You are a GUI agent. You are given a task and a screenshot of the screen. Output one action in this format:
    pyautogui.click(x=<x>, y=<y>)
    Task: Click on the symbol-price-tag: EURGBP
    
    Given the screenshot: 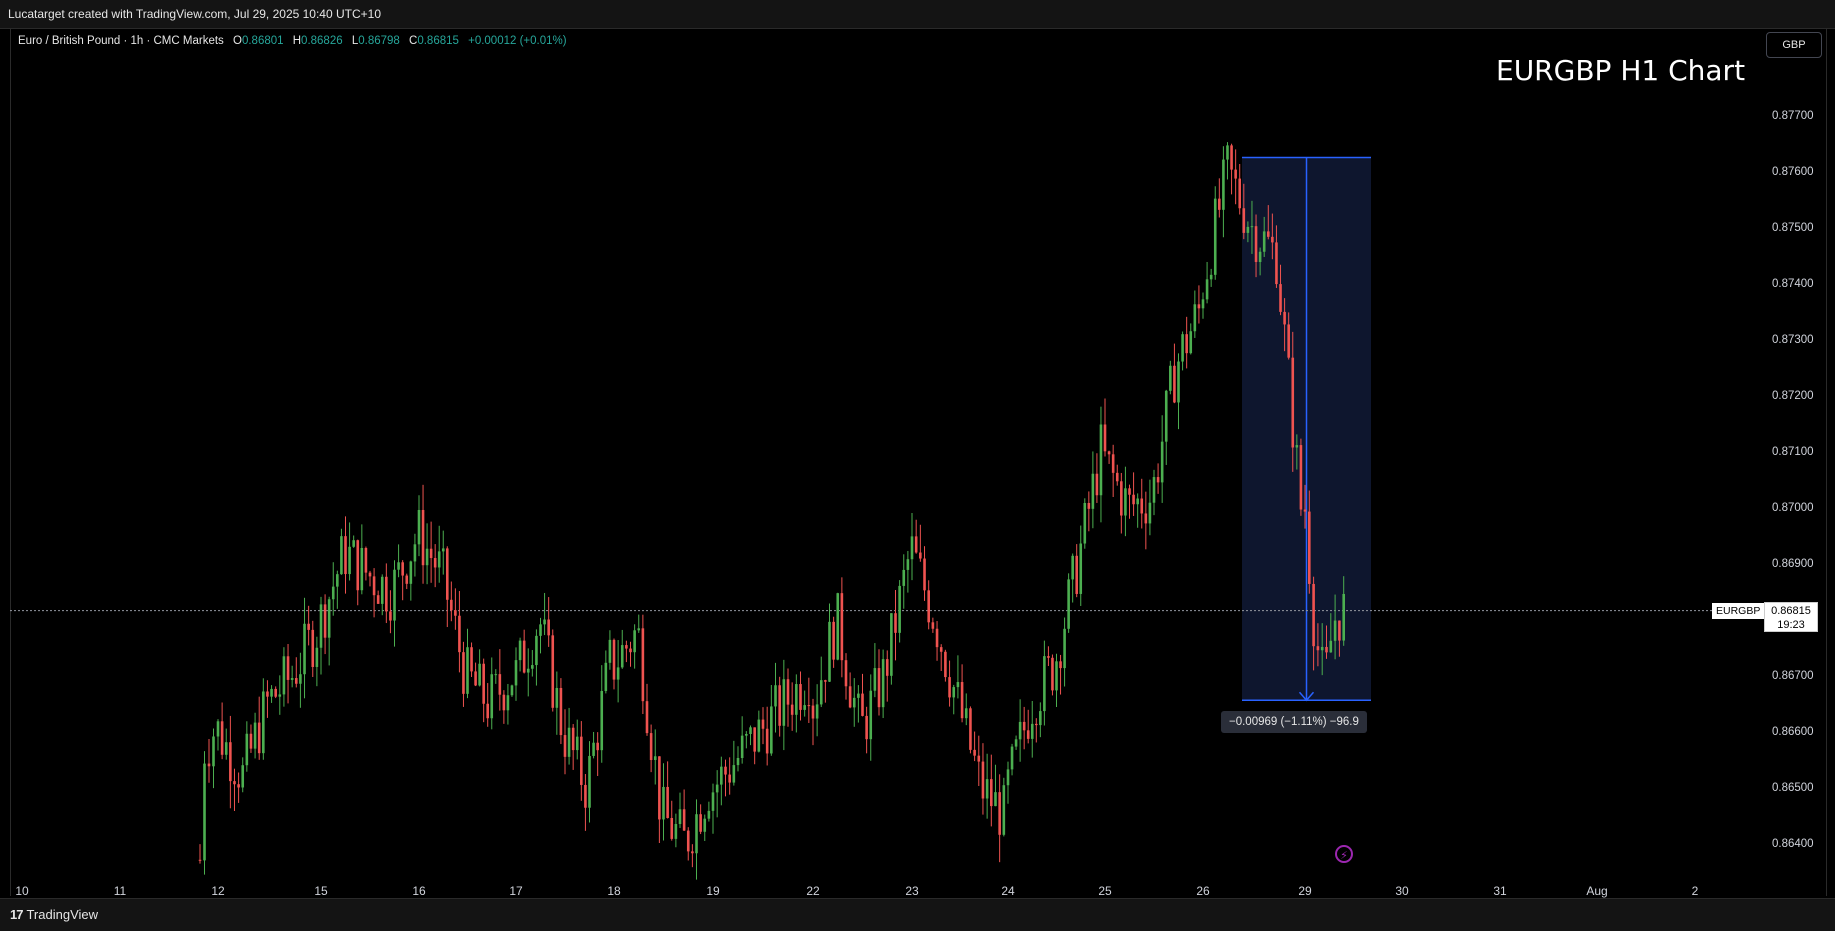 What is the action you would take?
    pyautogui.click(x=1738, y=611)
    